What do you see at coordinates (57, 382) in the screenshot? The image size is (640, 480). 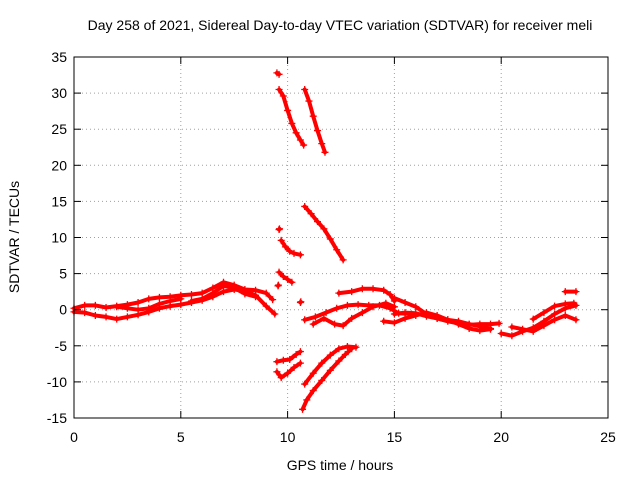 I see `y-tick-label: -10` at bounding box center [57, 382].